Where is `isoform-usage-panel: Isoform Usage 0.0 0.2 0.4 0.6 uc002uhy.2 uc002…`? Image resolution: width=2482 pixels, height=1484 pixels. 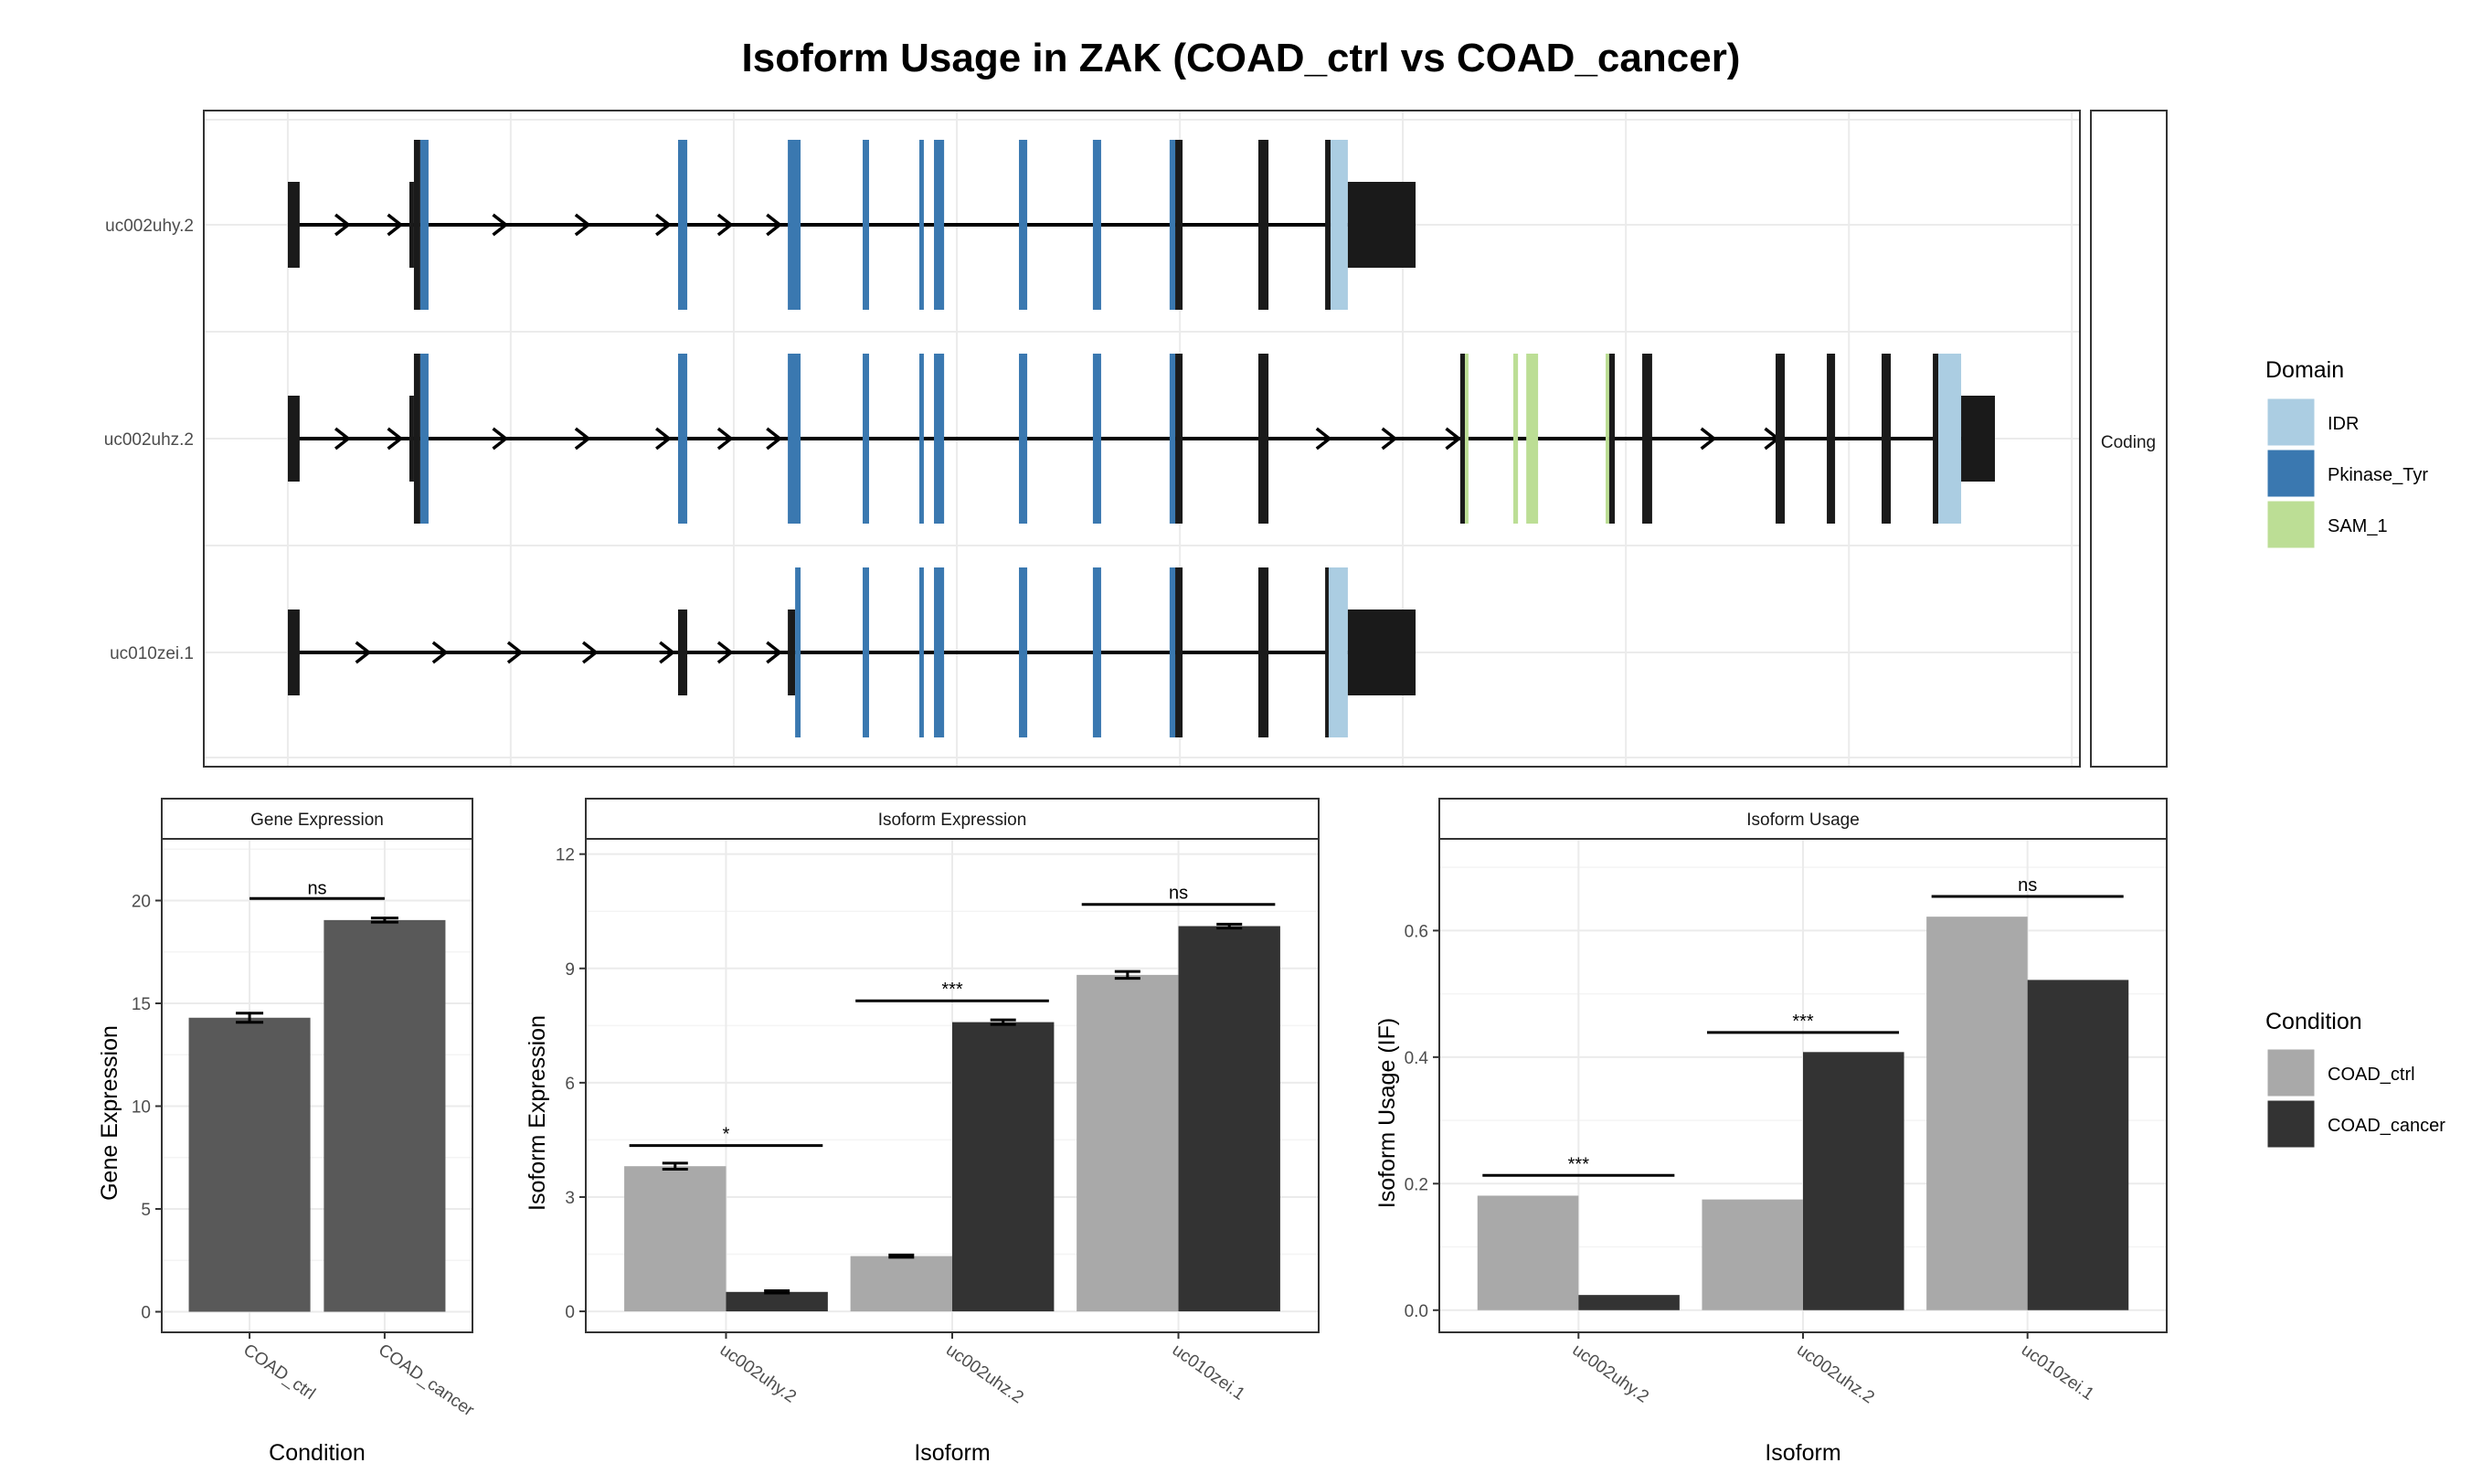 isoform-usage-panel: Isoform Usage 0.0 0.2 0.4 0.6 uc002uhy.2 uc002… is located at coordinates (1771, 1132).